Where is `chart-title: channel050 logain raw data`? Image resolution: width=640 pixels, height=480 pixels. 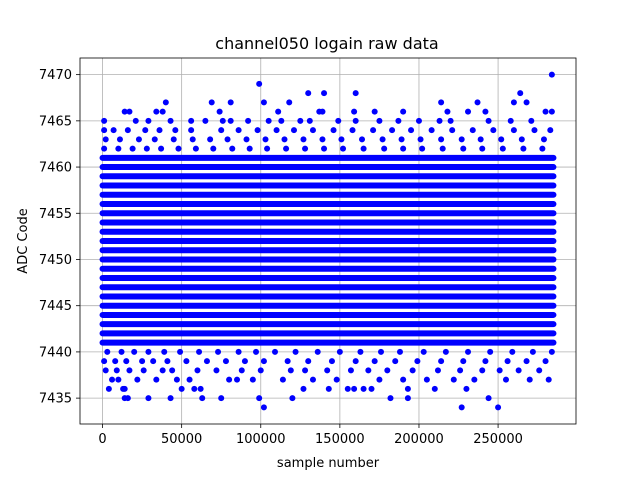 chart-title: channel050 logain raw data is located at coordinates (326, 43).